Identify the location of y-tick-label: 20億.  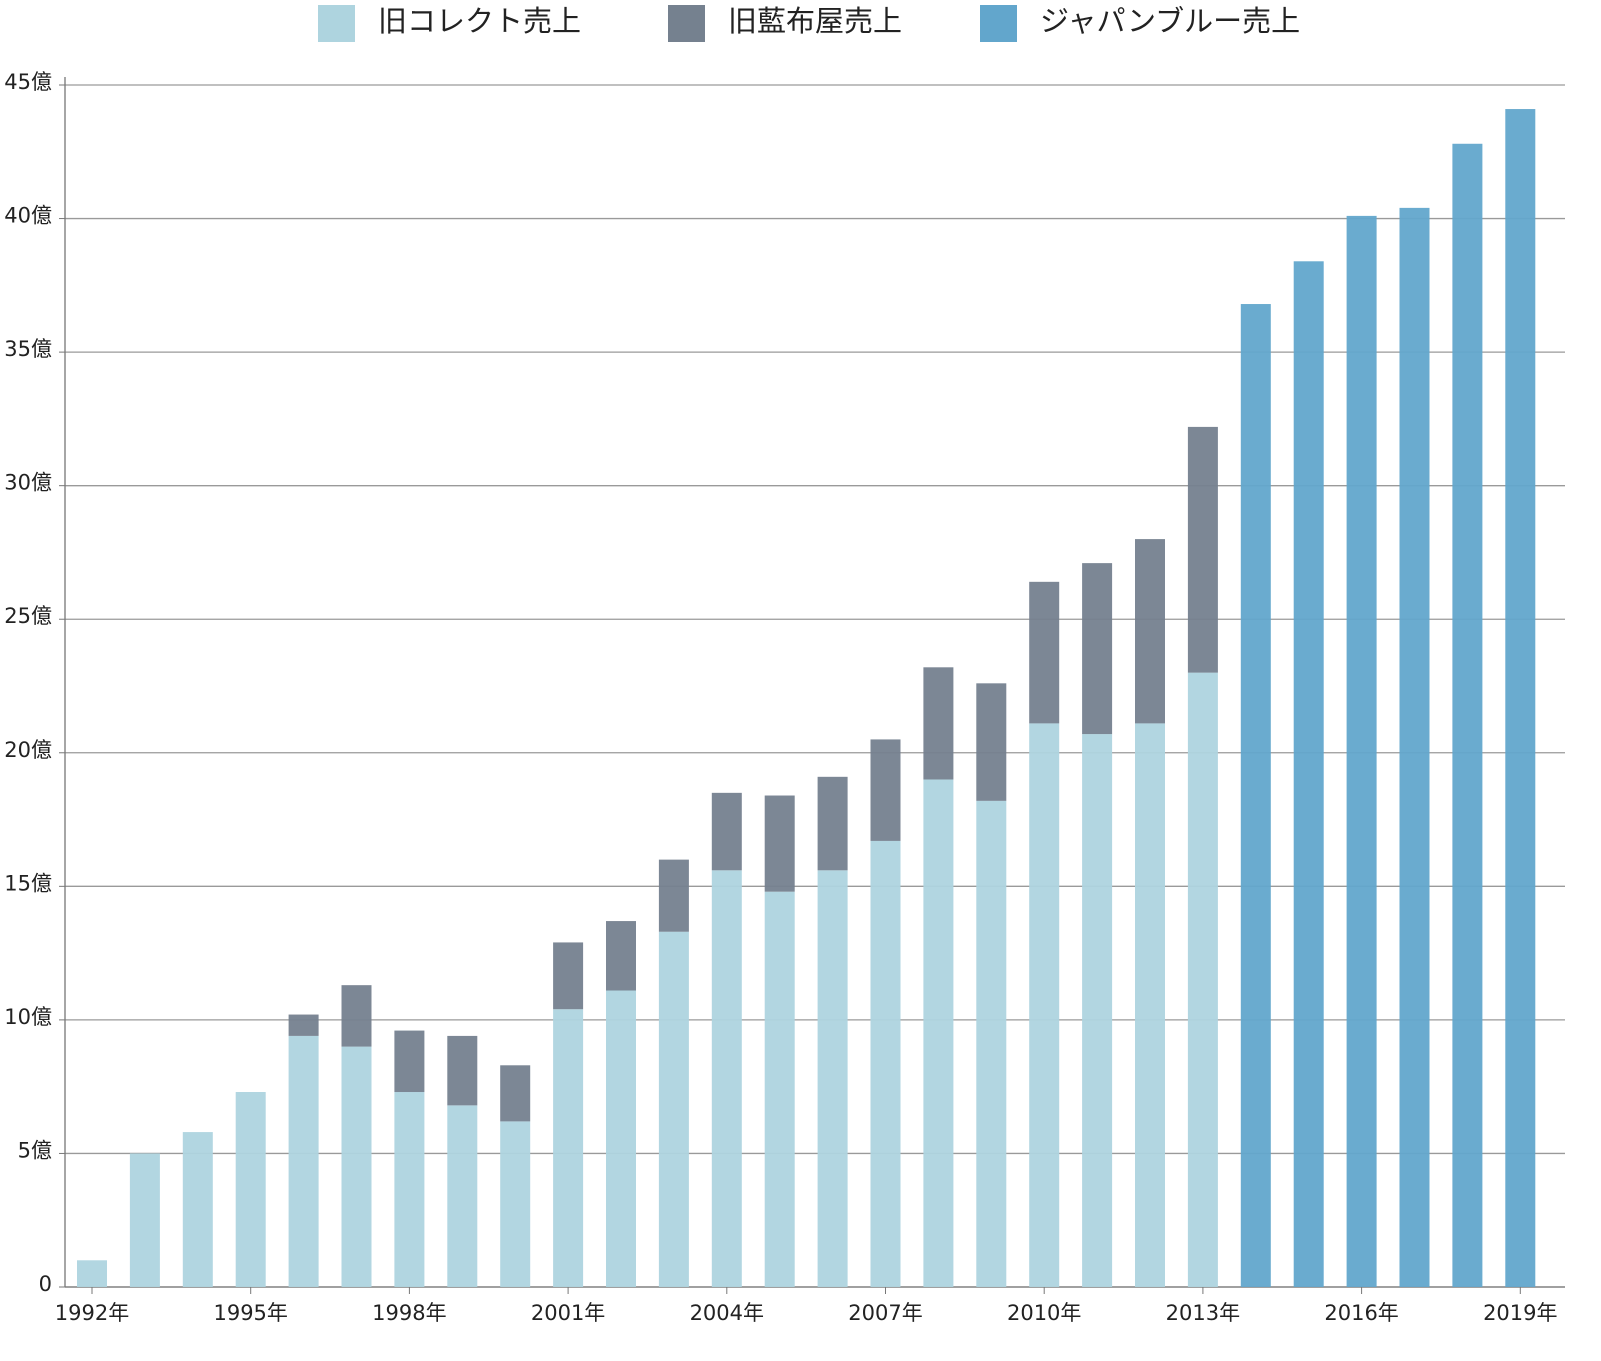
(28, 750).